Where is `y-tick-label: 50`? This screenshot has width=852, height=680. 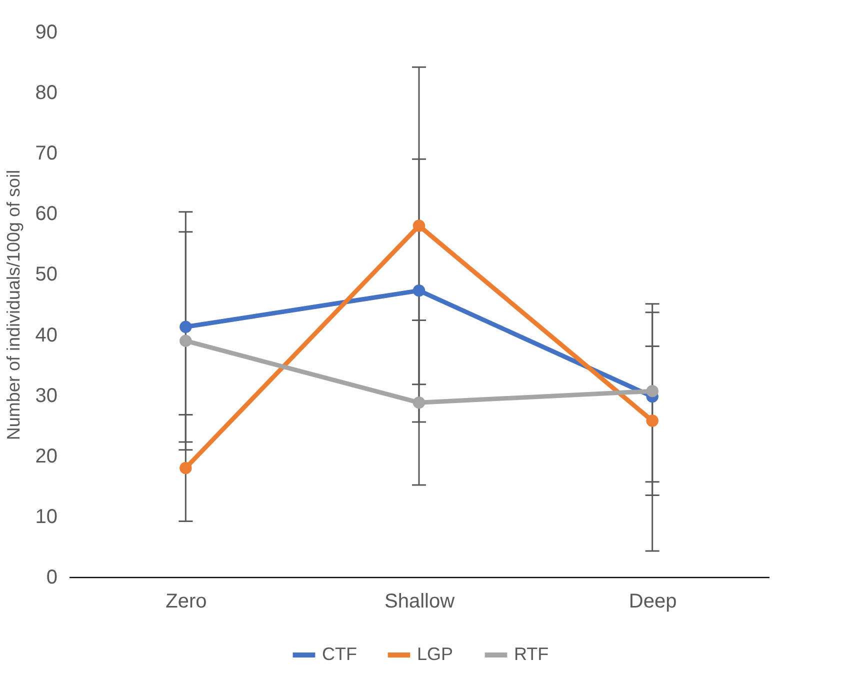 y-tick-label: 50 is located at coordinates (46, 275).